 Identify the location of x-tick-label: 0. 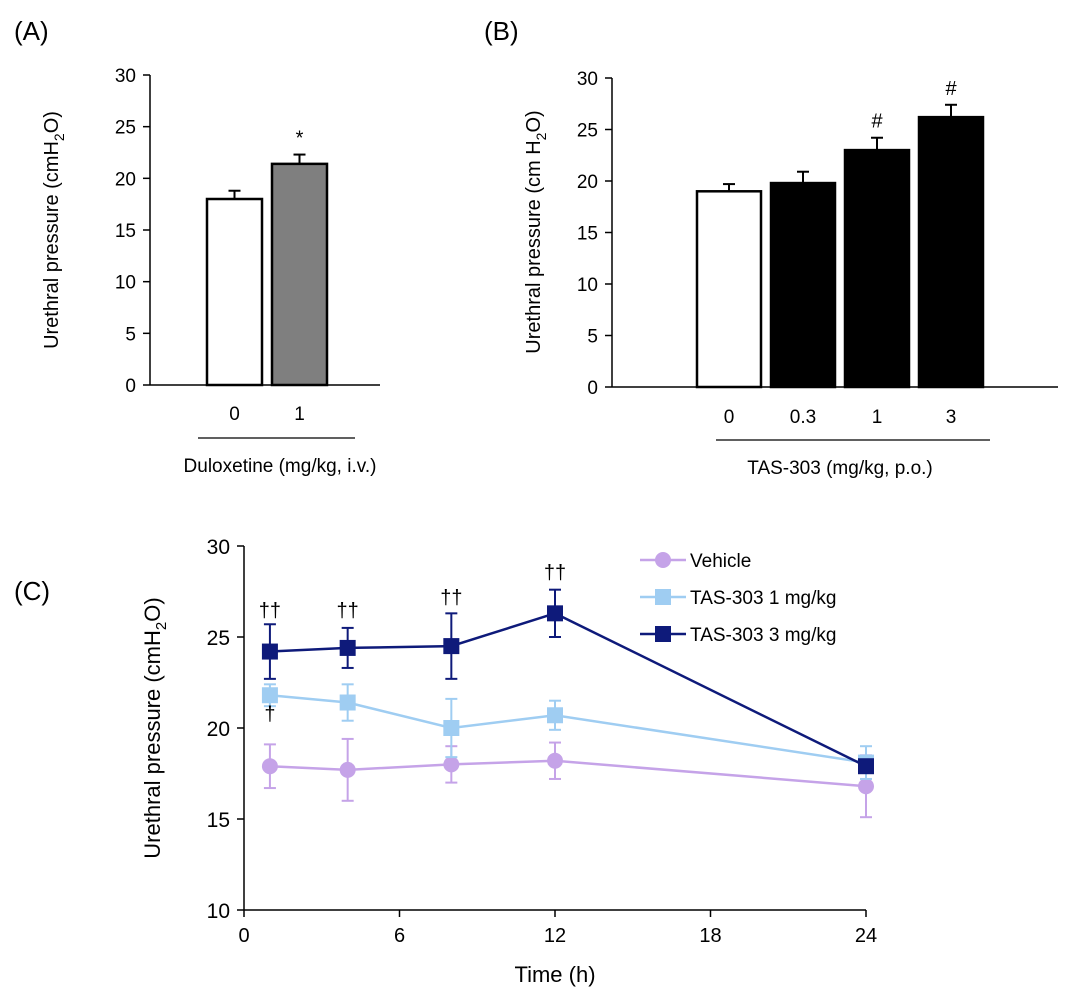
(243, 936).